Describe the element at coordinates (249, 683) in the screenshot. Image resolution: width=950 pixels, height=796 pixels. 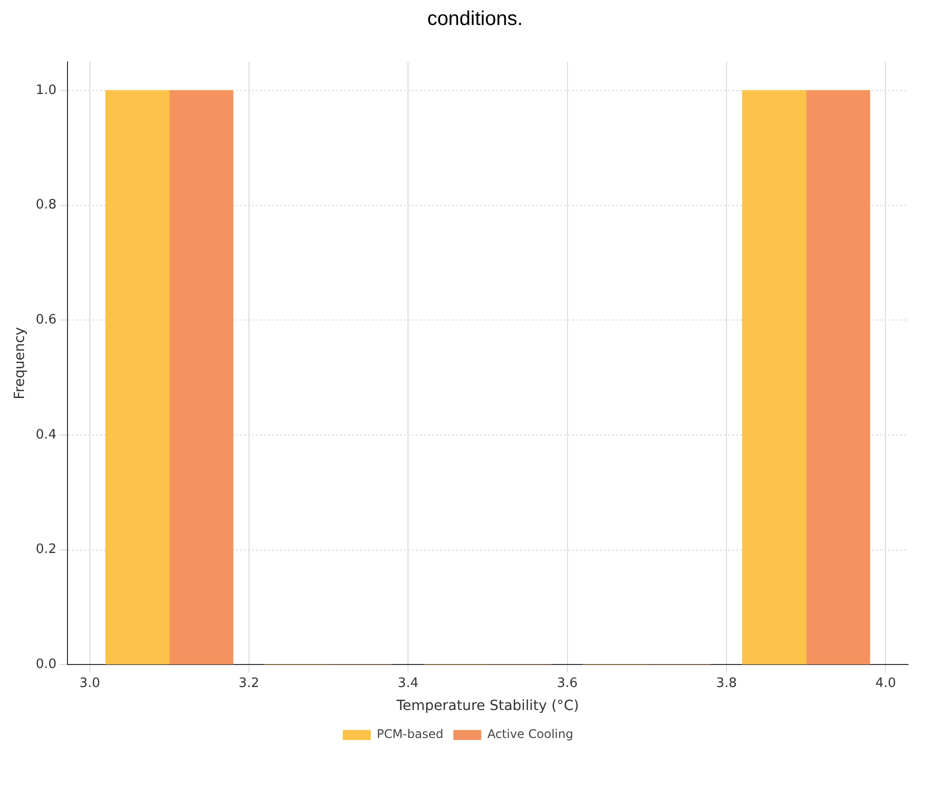
I see `x-tick-label: 3.2` at that location.